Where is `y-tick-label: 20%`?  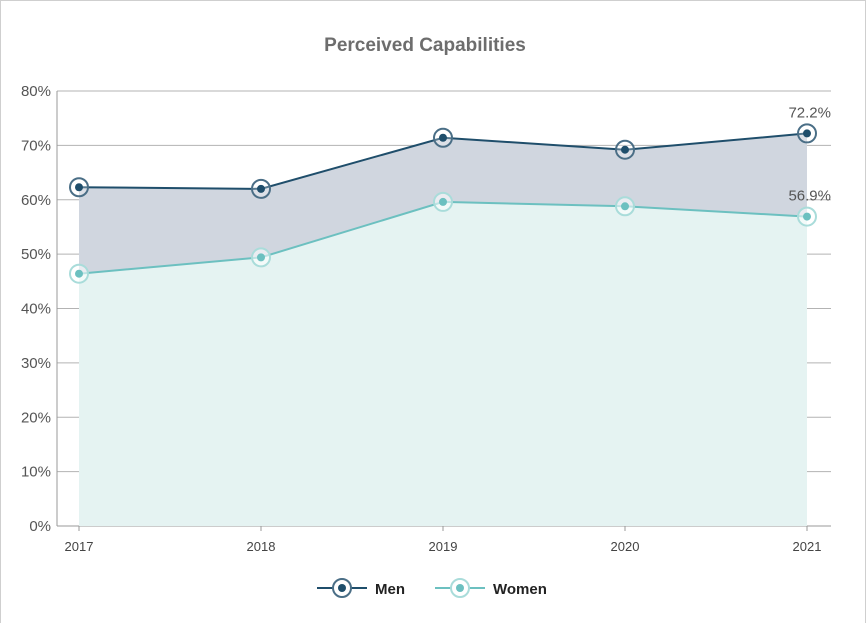
y-tick-label: 20% is located at coordinates (36, 417).